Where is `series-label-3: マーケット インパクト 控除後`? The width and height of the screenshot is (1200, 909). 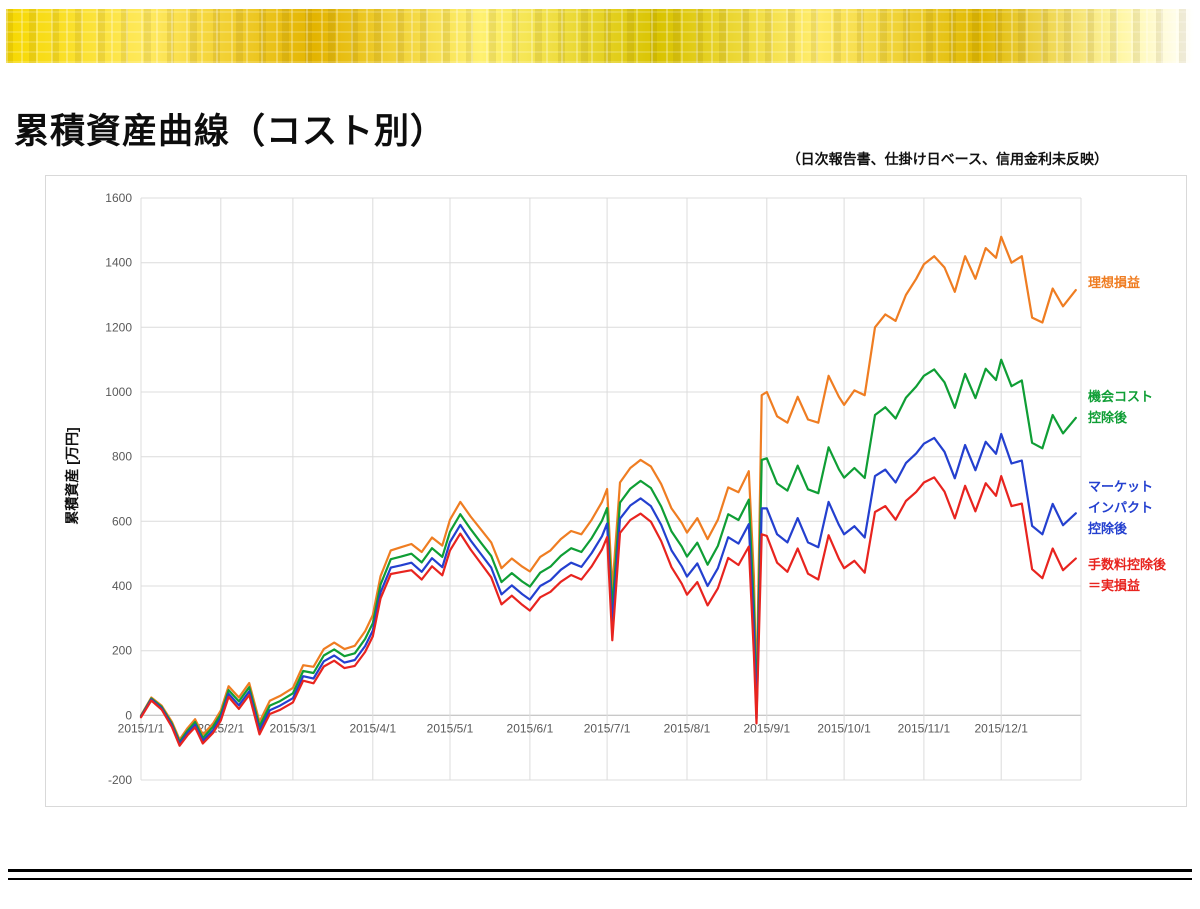 series-label-3: マーケット インパクト 控除後 is located at coordinates (1121, 507).